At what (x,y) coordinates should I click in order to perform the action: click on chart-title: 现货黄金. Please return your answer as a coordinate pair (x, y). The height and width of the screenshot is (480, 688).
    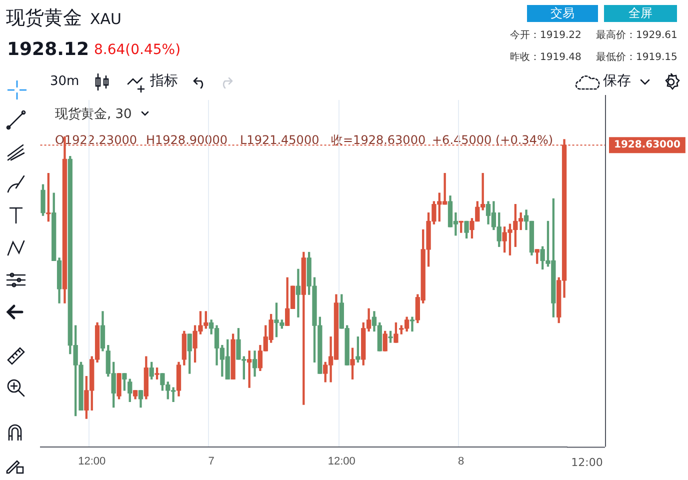
    Looking at the image, I should click on (44, 18).